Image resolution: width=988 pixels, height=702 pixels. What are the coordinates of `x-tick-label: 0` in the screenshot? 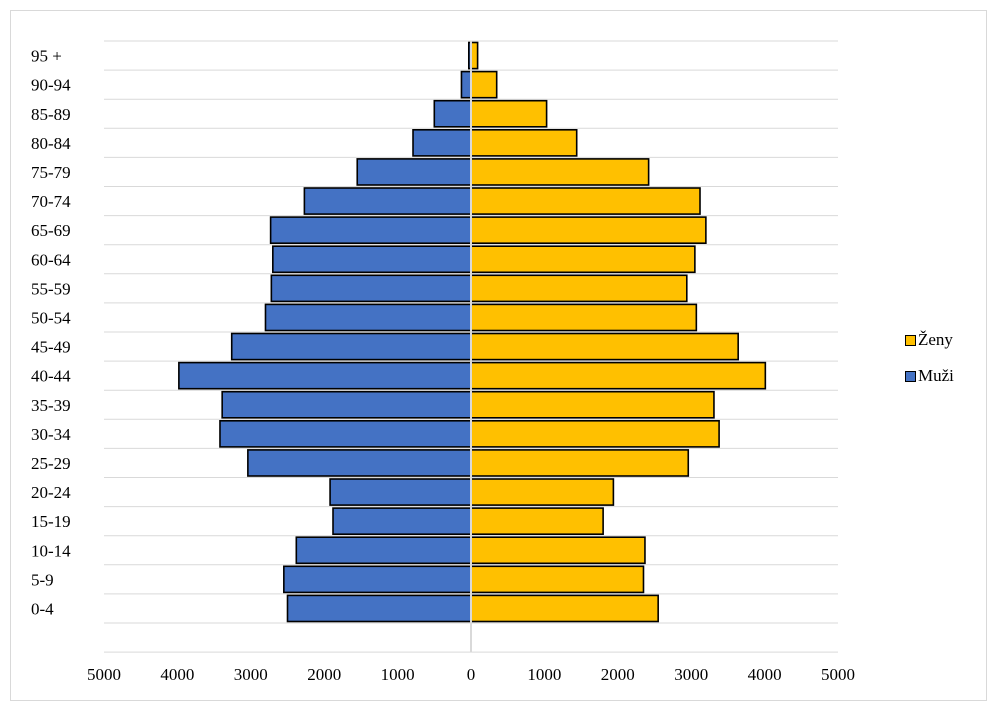 It's located at (471, 674).